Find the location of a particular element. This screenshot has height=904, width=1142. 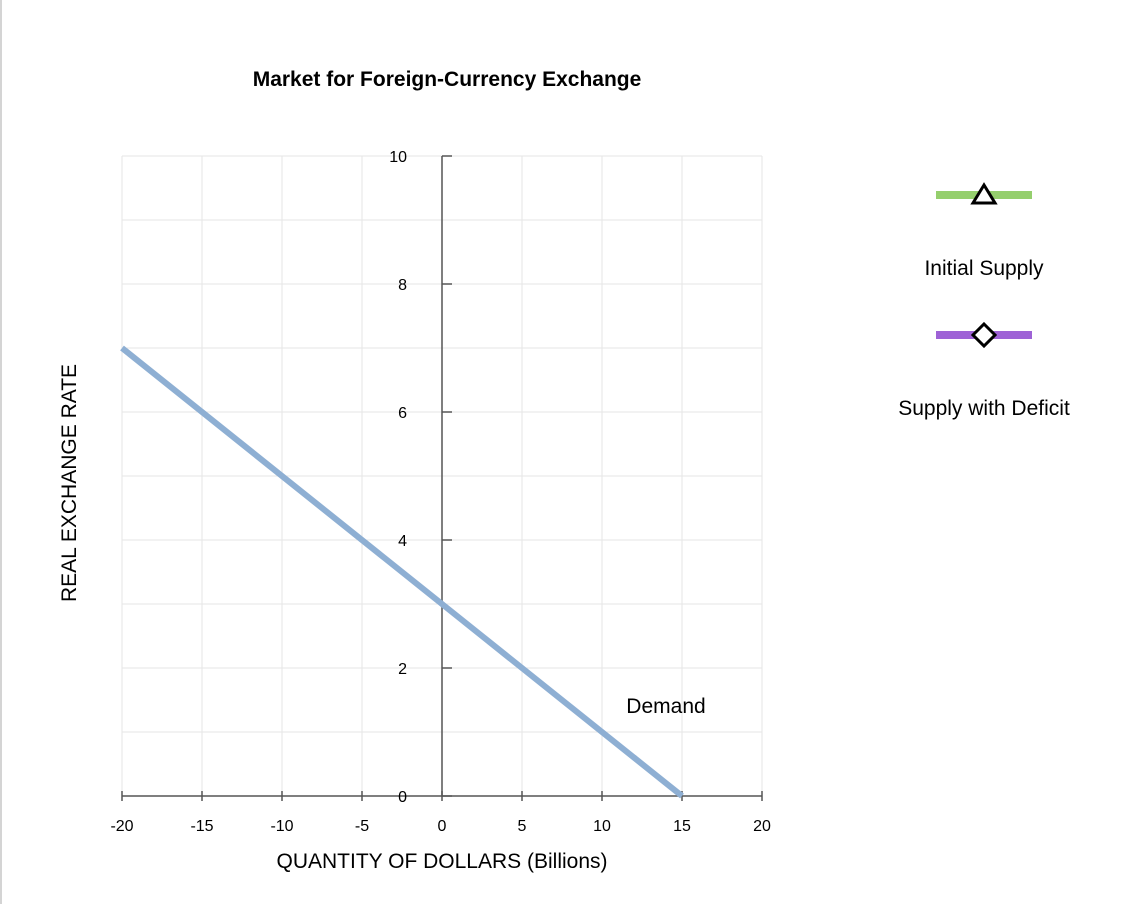

y-tick-label: 8 is located at coordinates (402, 285).